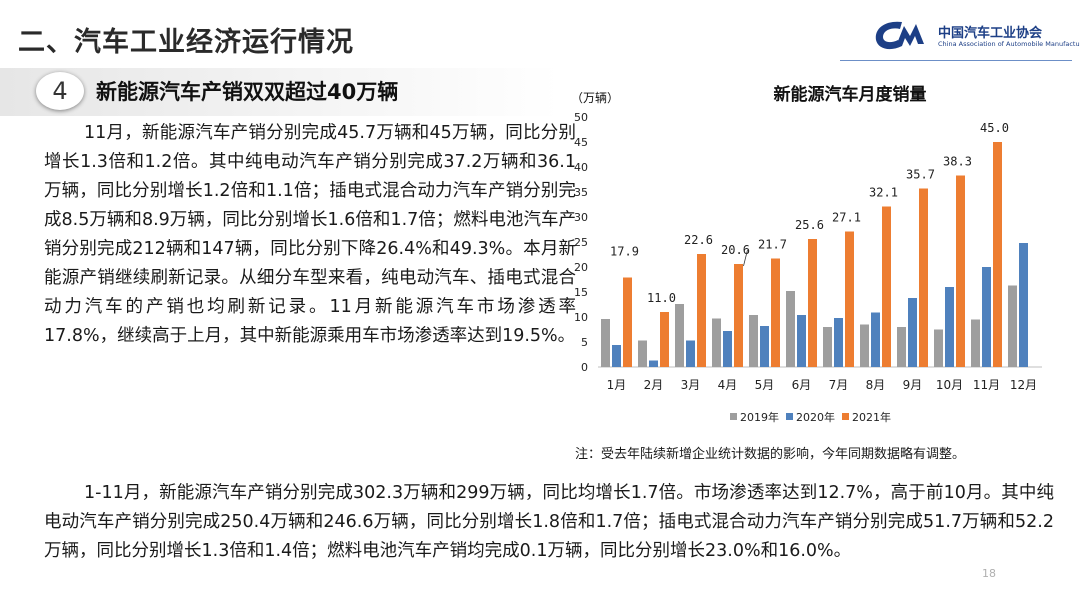 This screenshot has height=604, width=1080. What do you see at coordinates (661, 298) in the screenshot?
I see `data-label: 11.0` at bounding box center [661, 298].